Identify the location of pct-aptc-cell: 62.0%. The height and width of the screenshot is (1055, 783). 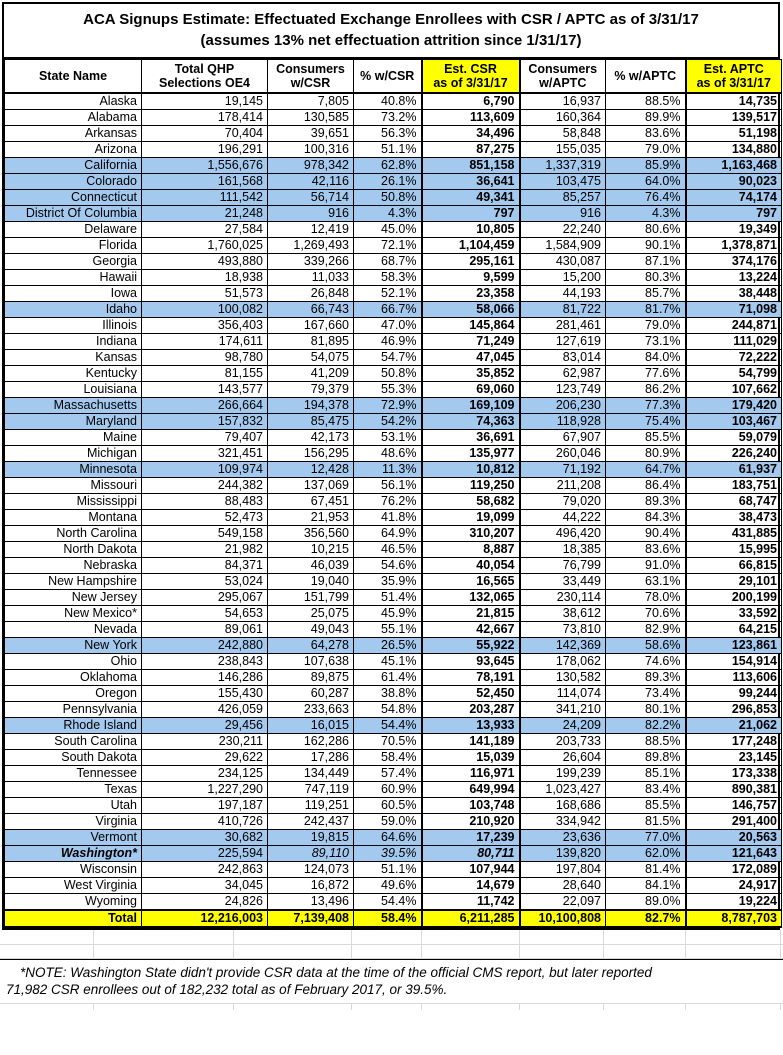
(645, 853).